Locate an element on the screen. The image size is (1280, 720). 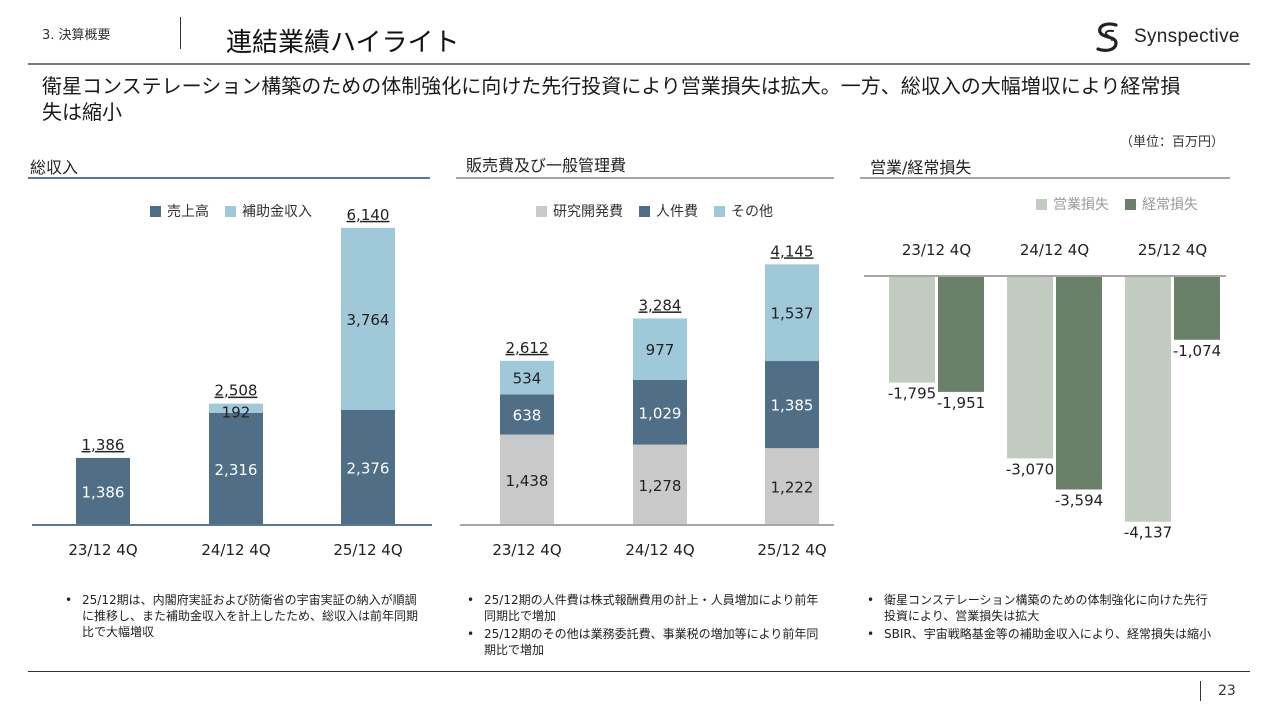
total-label: 3,284 is located at coordinates (660, 305).